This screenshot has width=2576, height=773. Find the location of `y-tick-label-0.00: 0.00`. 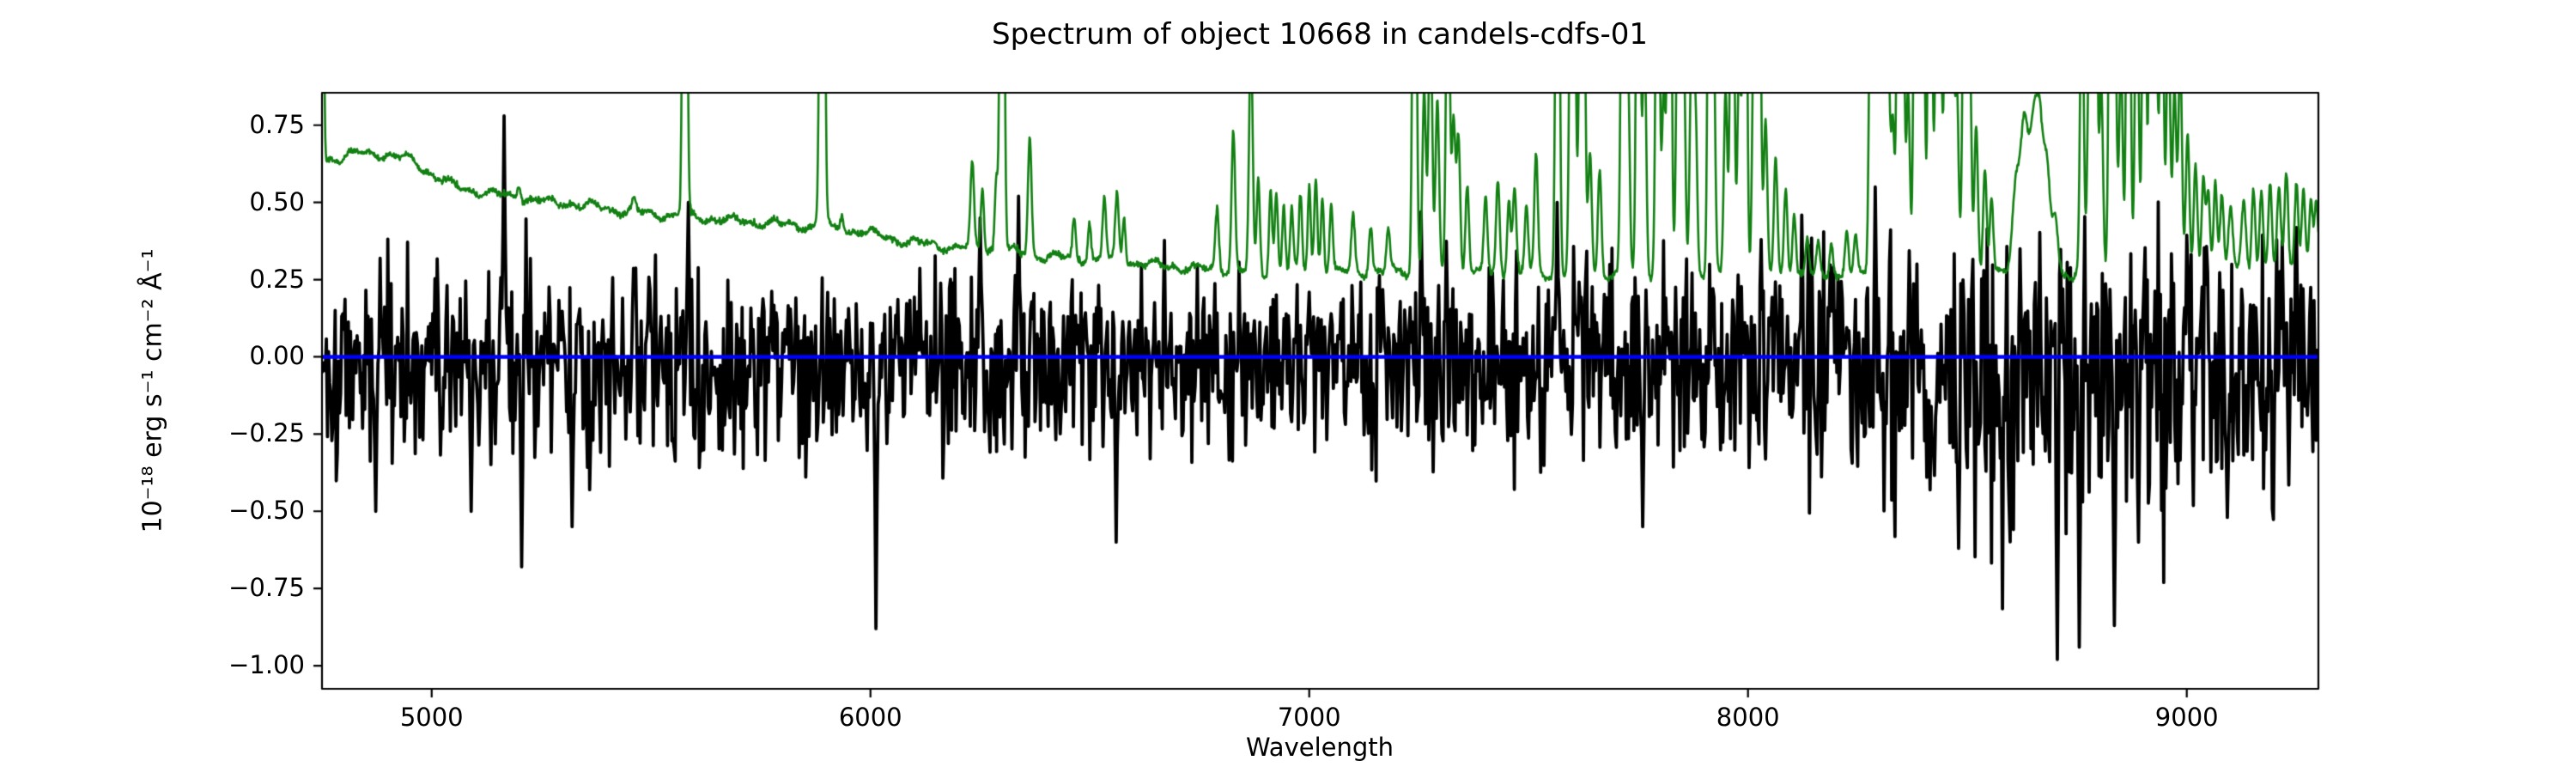

y-tick-label-0.00: 0.00 is located at coordinates (277, 356).